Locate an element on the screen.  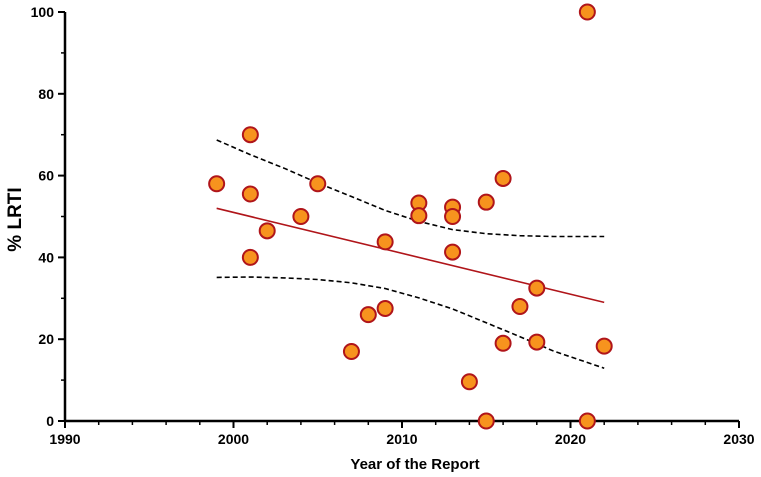
y-tick-label: 60 is located at coordinates (46, 176).